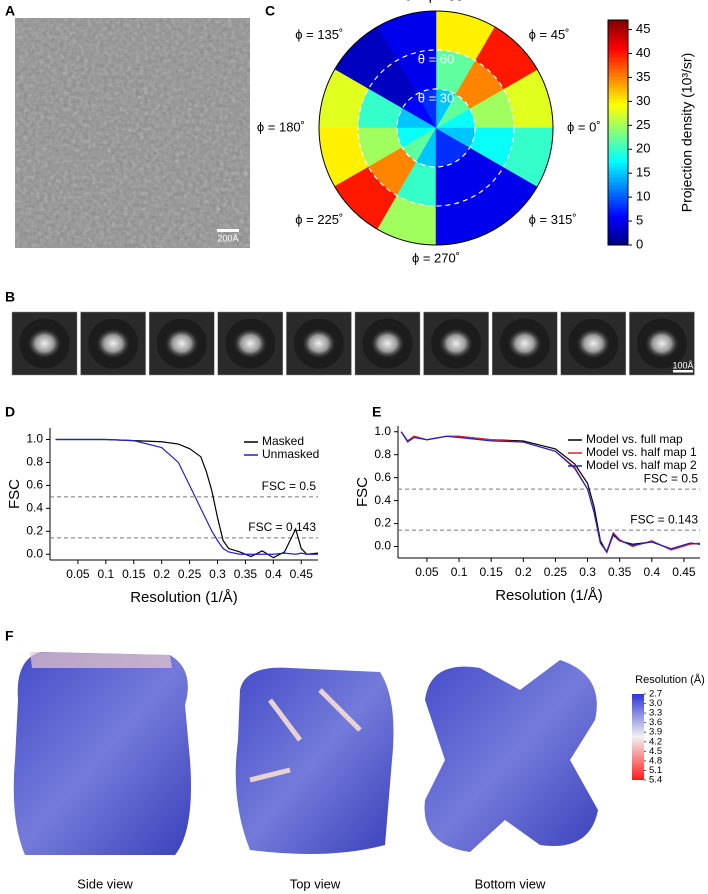 The image size is (708, 894). Describe the element at coordinates (283, 441) in the screenshot. I see `legend-label: Masked` at that location.